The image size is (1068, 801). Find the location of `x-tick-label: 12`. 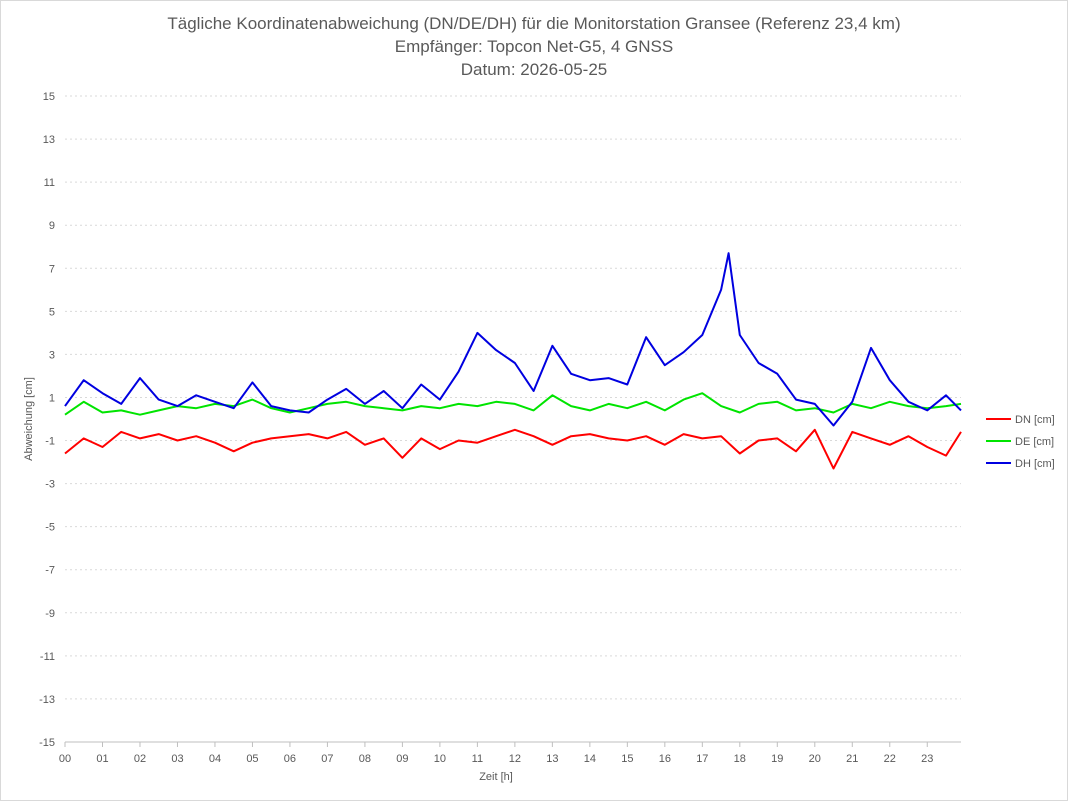

x-tick-label: 12 is located at coordinates (515, 759).